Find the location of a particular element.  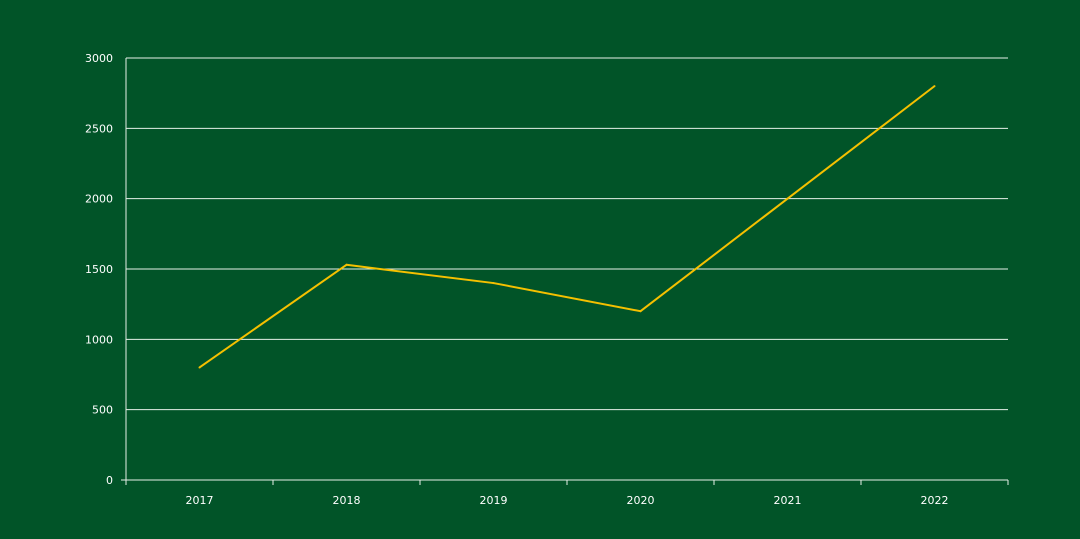

x-tick-label: 2017 is located at coordinates (200, 500).